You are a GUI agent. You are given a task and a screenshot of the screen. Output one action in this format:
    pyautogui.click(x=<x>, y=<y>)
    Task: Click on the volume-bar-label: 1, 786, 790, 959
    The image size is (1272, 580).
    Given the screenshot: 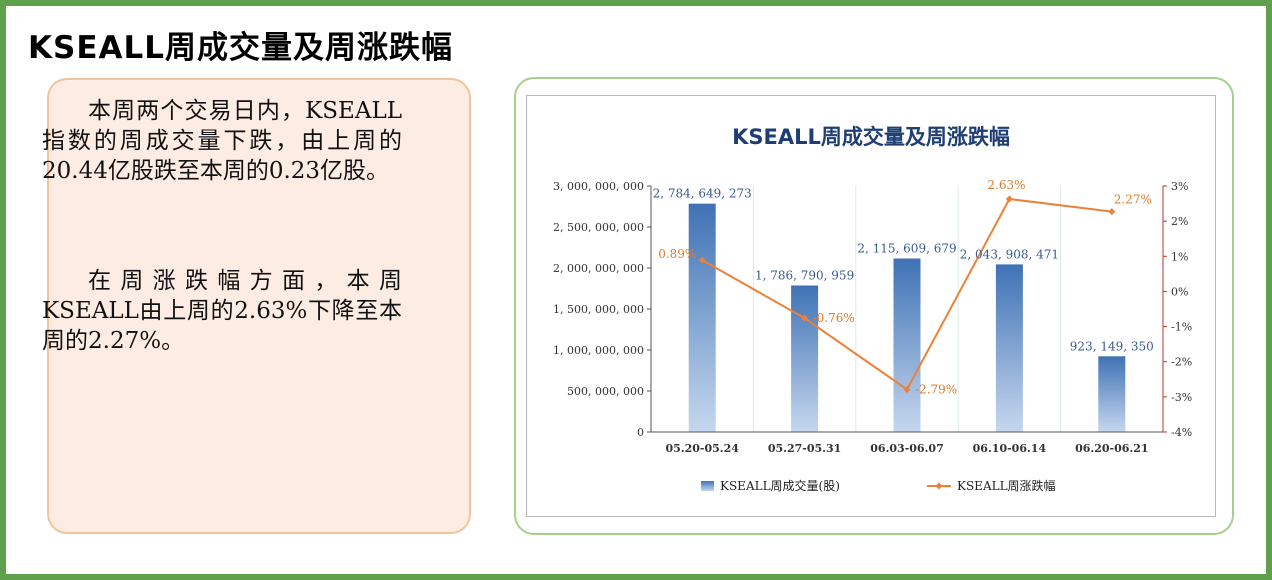 What is the action you would take?
    pyautogui.click(x=804, y=275)
    